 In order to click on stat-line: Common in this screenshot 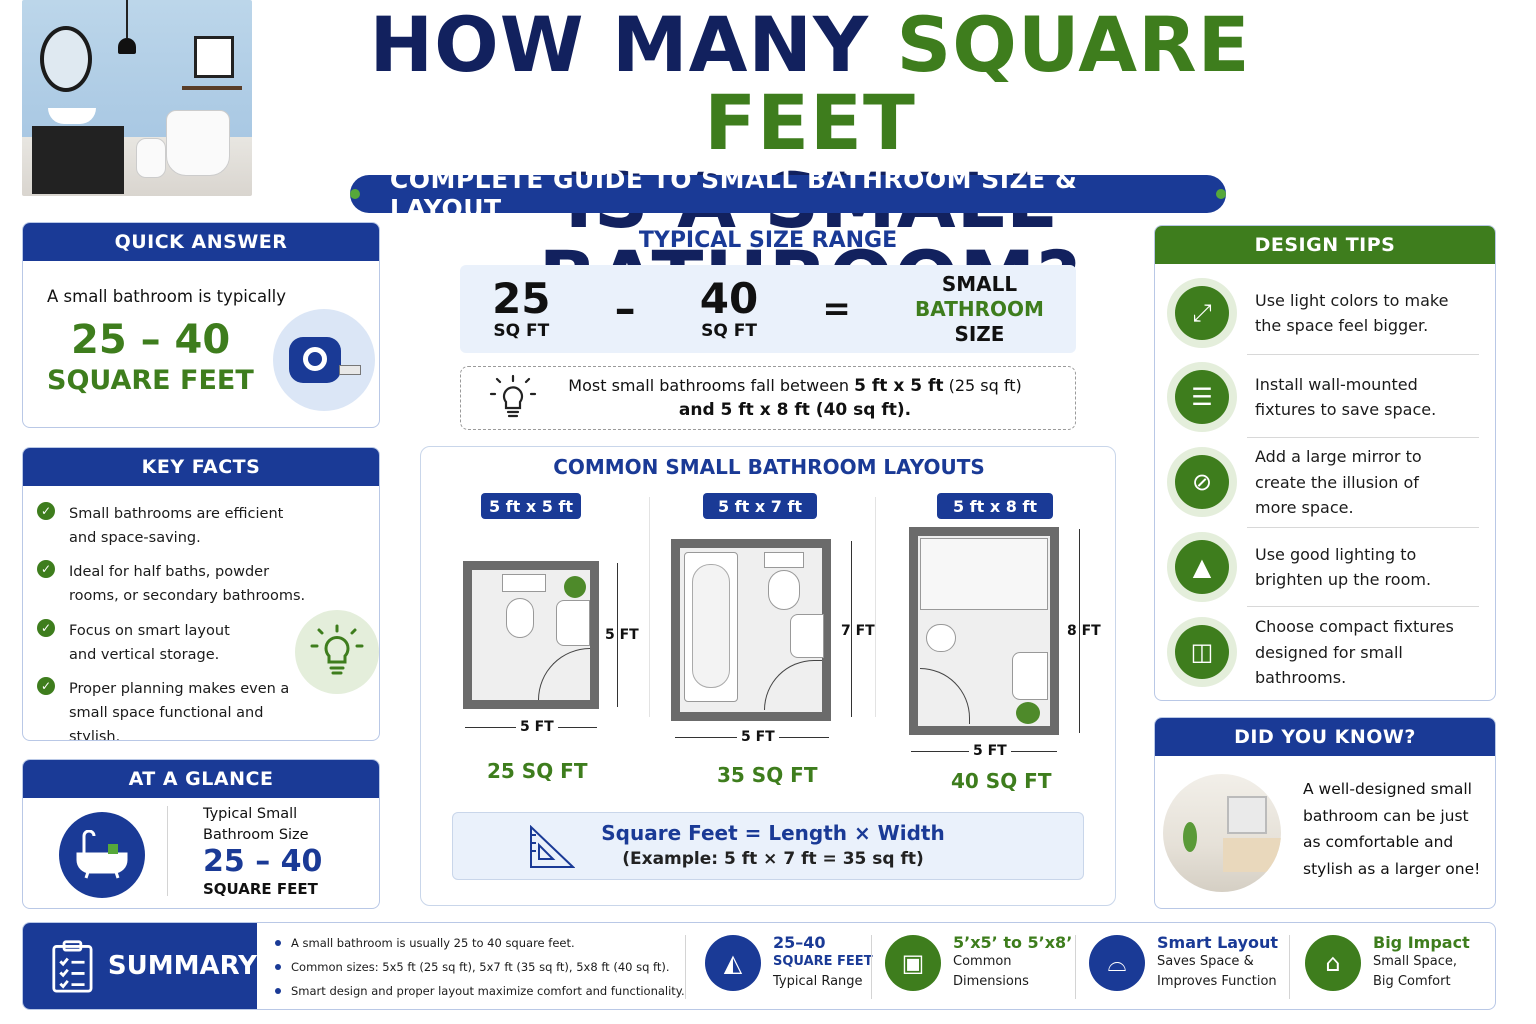, I will do `click(982, 961)`.